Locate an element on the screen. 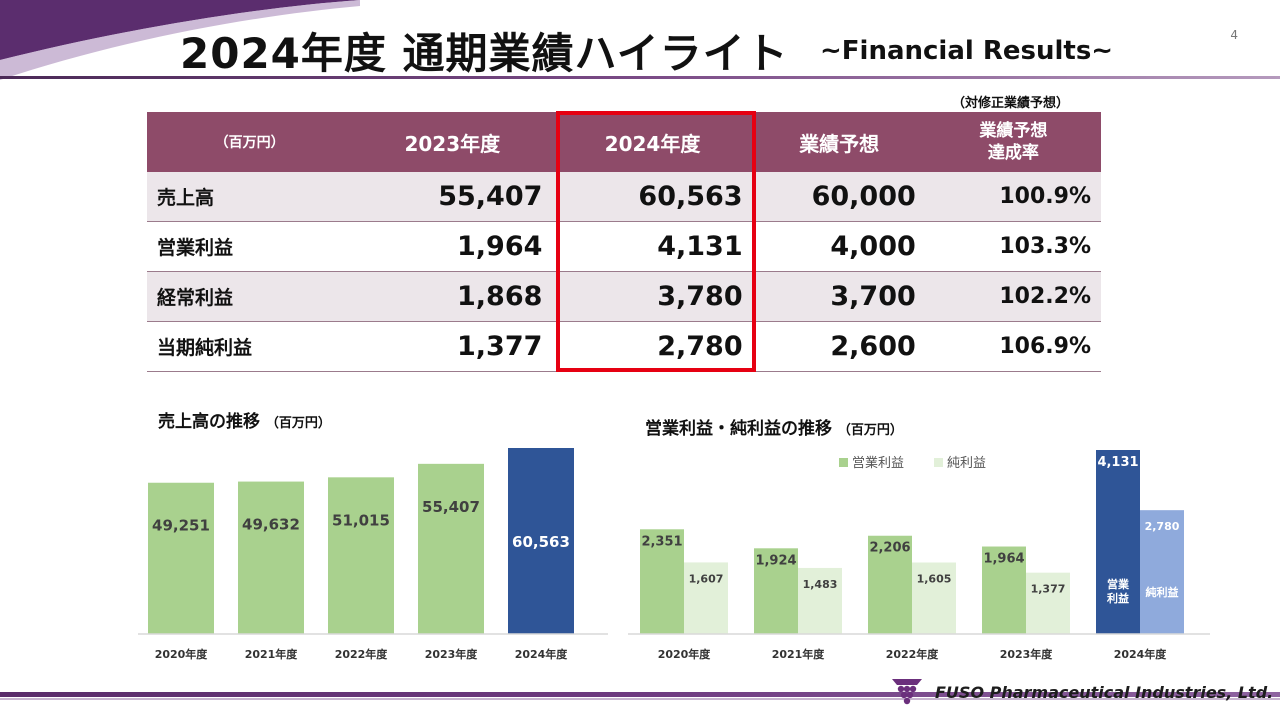 The image size is (1280, 720). cell-rate: 103.3% is located at coordinates (1013, 246).